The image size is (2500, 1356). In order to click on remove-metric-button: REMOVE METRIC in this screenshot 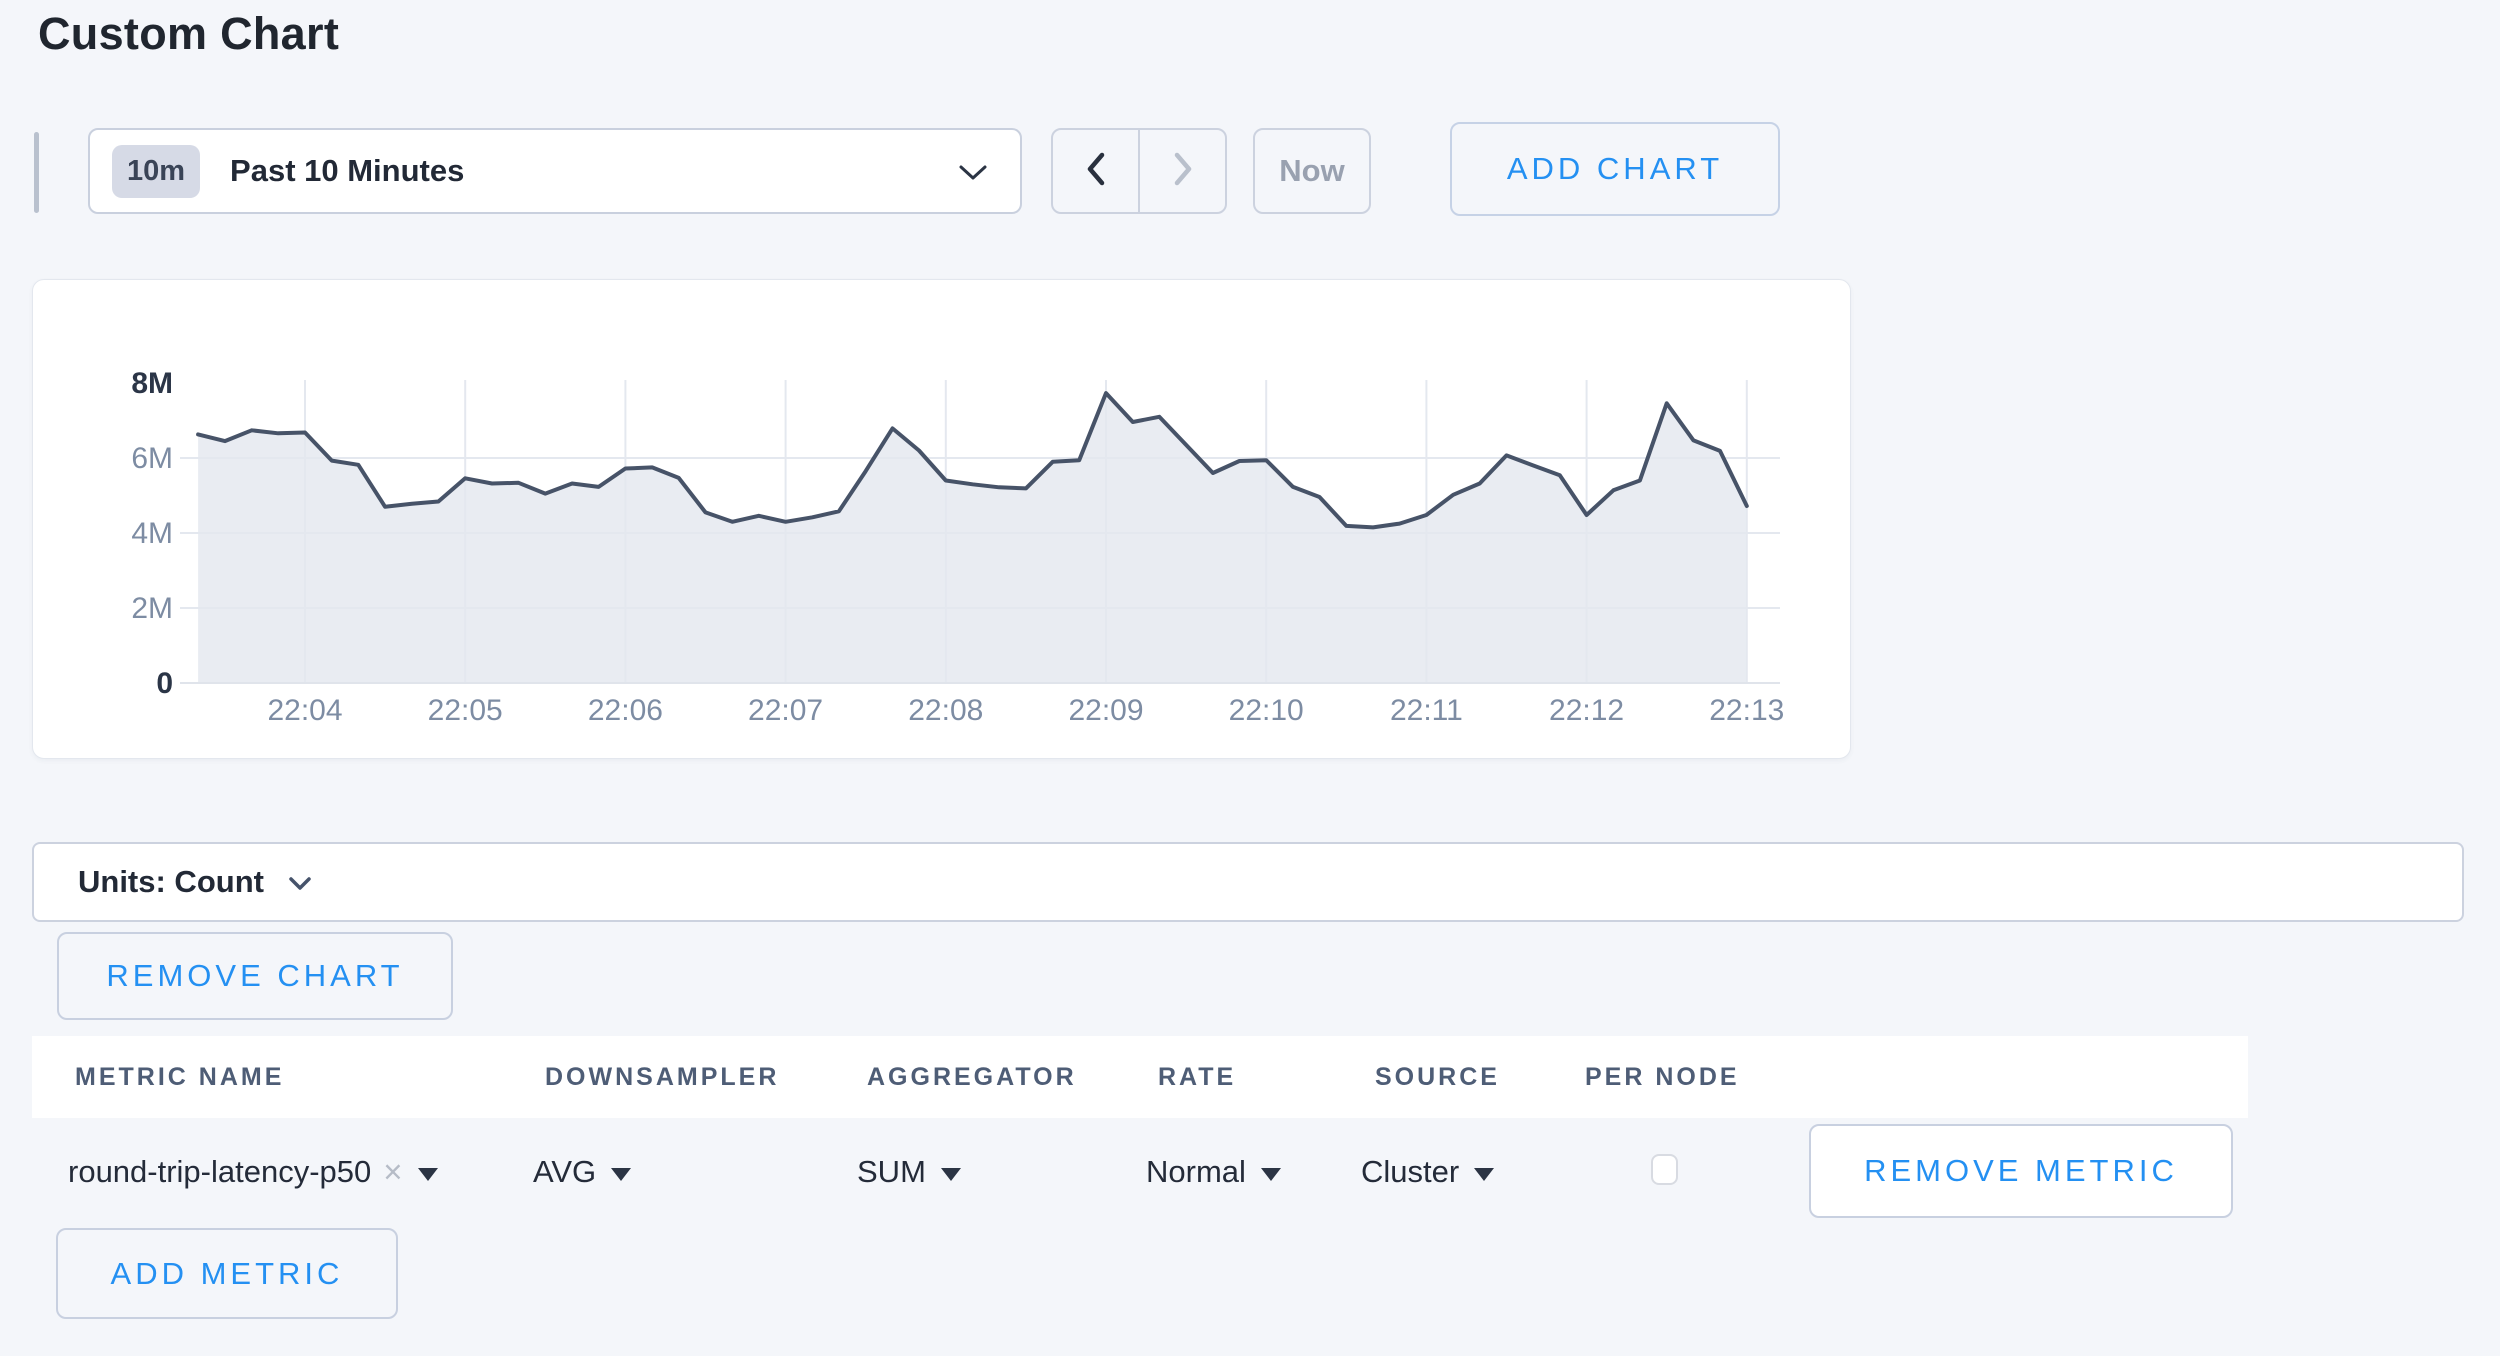, I will do `click(2021, 1171)`.